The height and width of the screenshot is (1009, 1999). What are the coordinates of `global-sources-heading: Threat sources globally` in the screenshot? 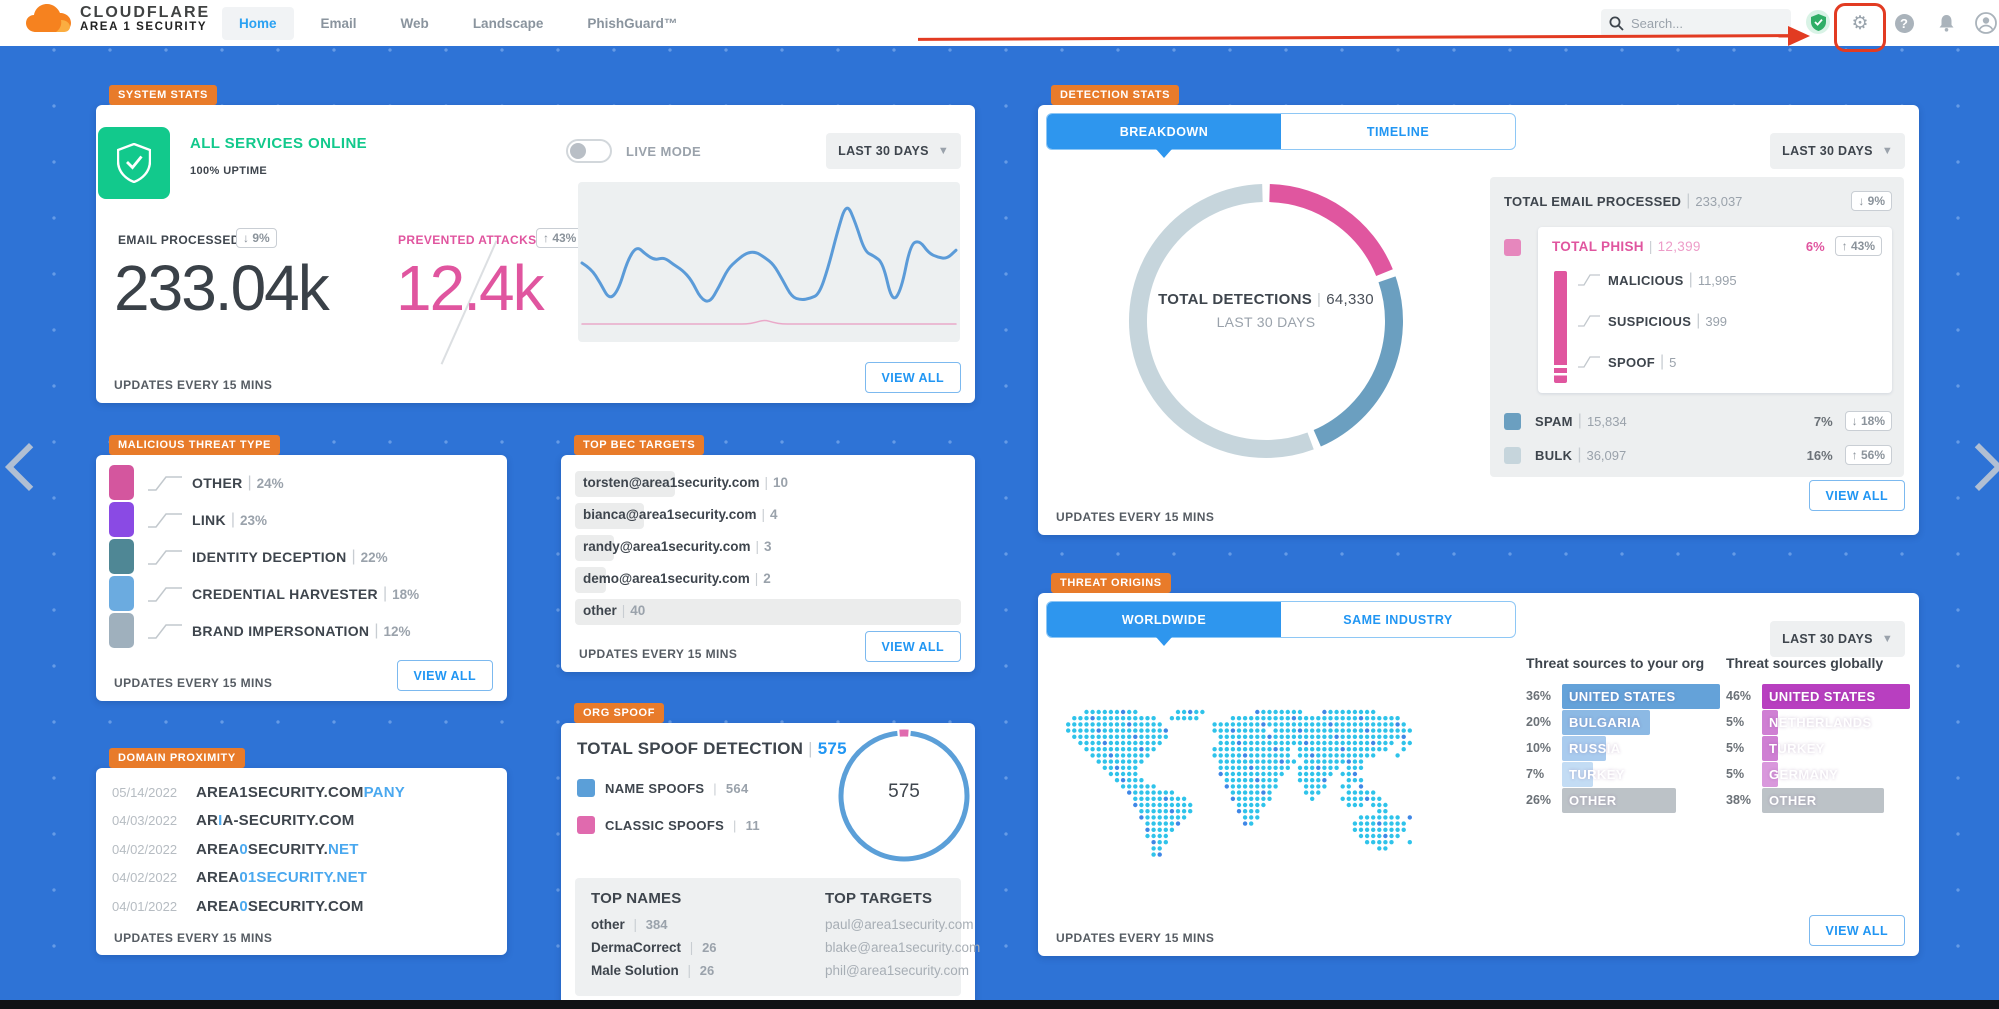 It's located at (1805, 663).